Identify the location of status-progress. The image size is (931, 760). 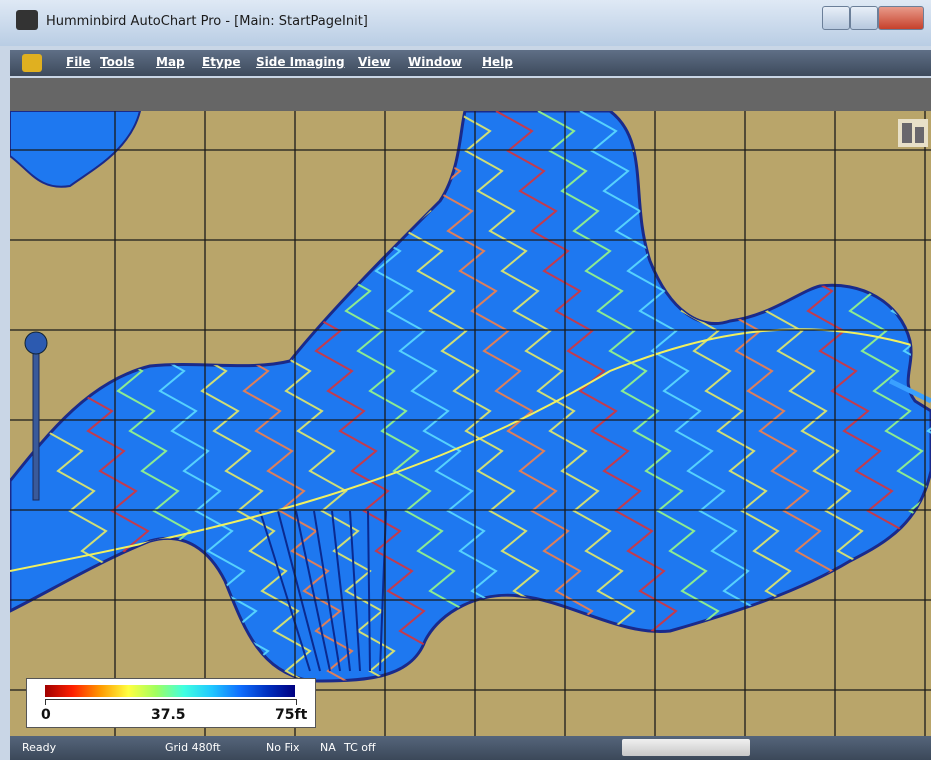
(686, 747).